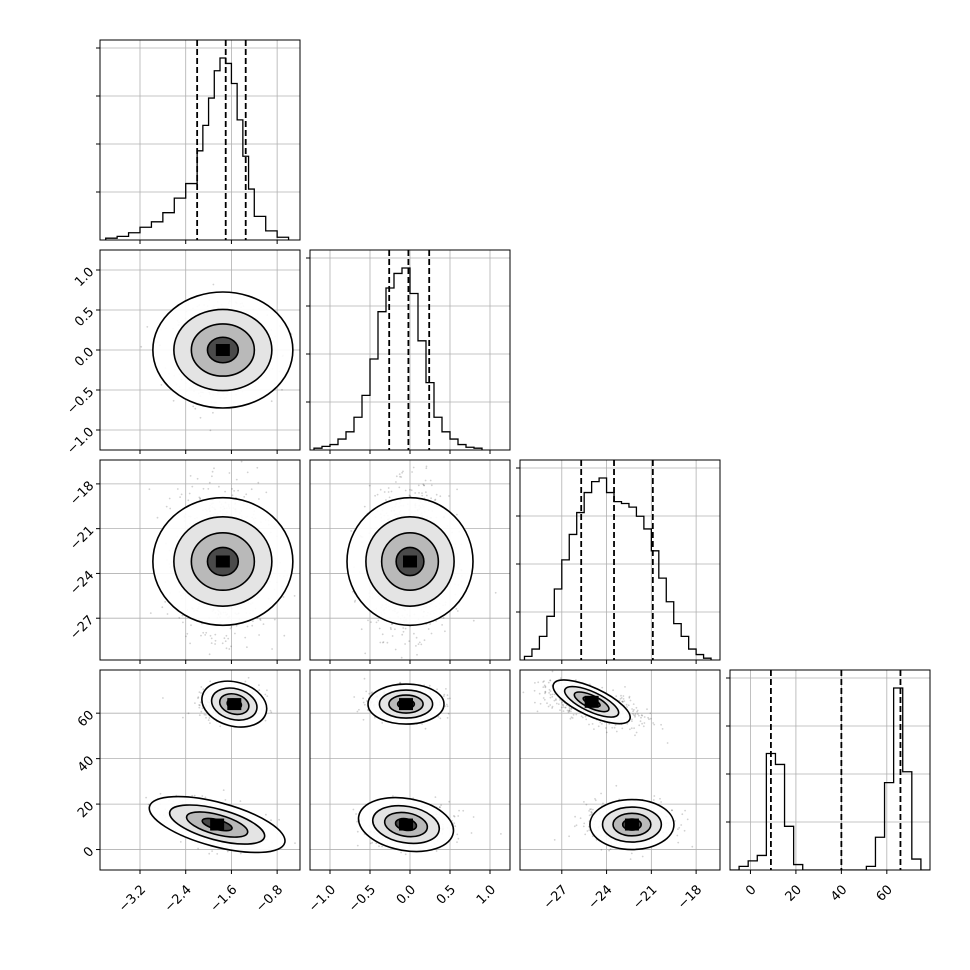 This screenshot has height=970, width=970. I want to click on y-tick-label: 40, so click(86, 764).